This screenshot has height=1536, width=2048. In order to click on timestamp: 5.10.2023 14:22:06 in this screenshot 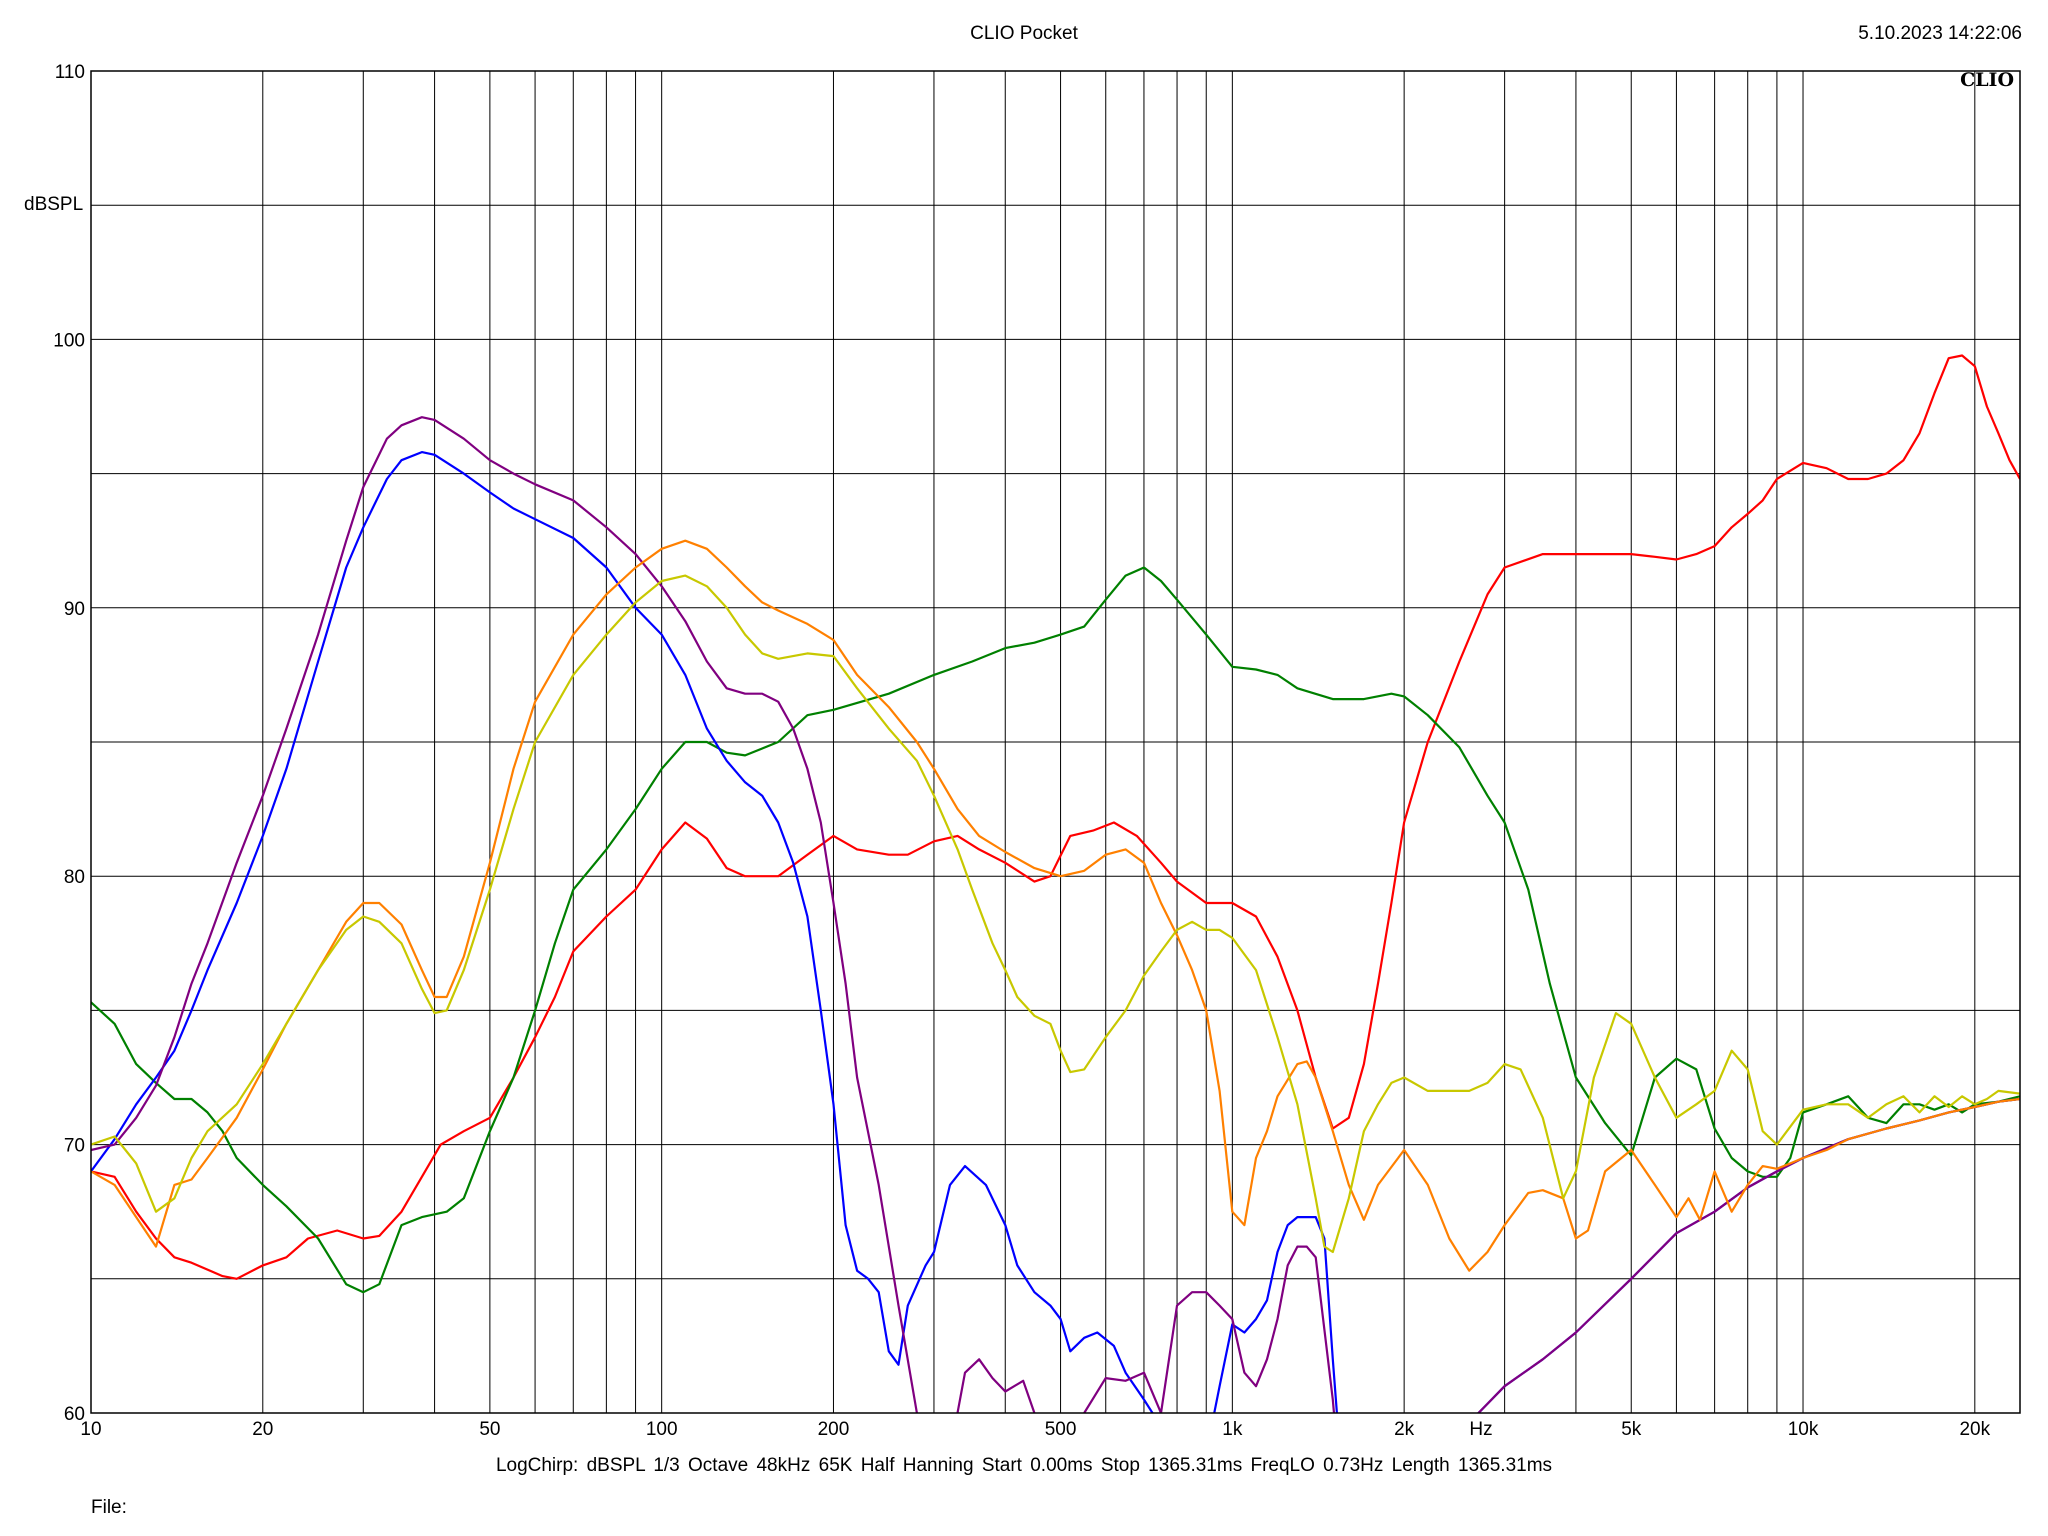, I will do `click(1940, 33)`.